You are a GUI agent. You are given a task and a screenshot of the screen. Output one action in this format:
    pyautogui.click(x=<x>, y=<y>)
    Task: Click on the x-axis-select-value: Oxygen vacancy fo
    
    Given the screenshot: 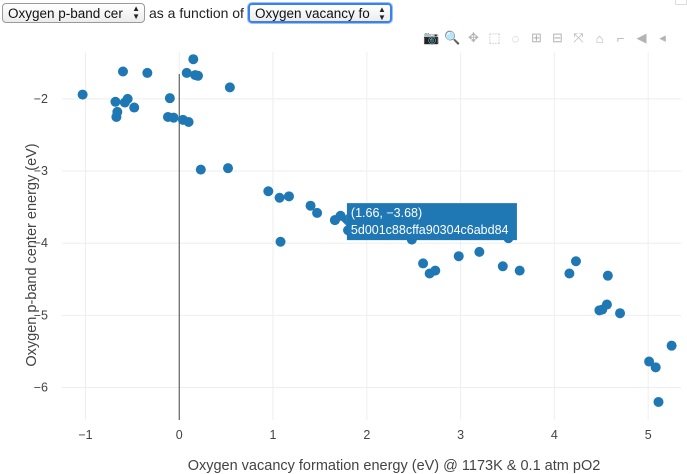 What is the action you would take?
    pyautogui.click(x=312, y=13)
    